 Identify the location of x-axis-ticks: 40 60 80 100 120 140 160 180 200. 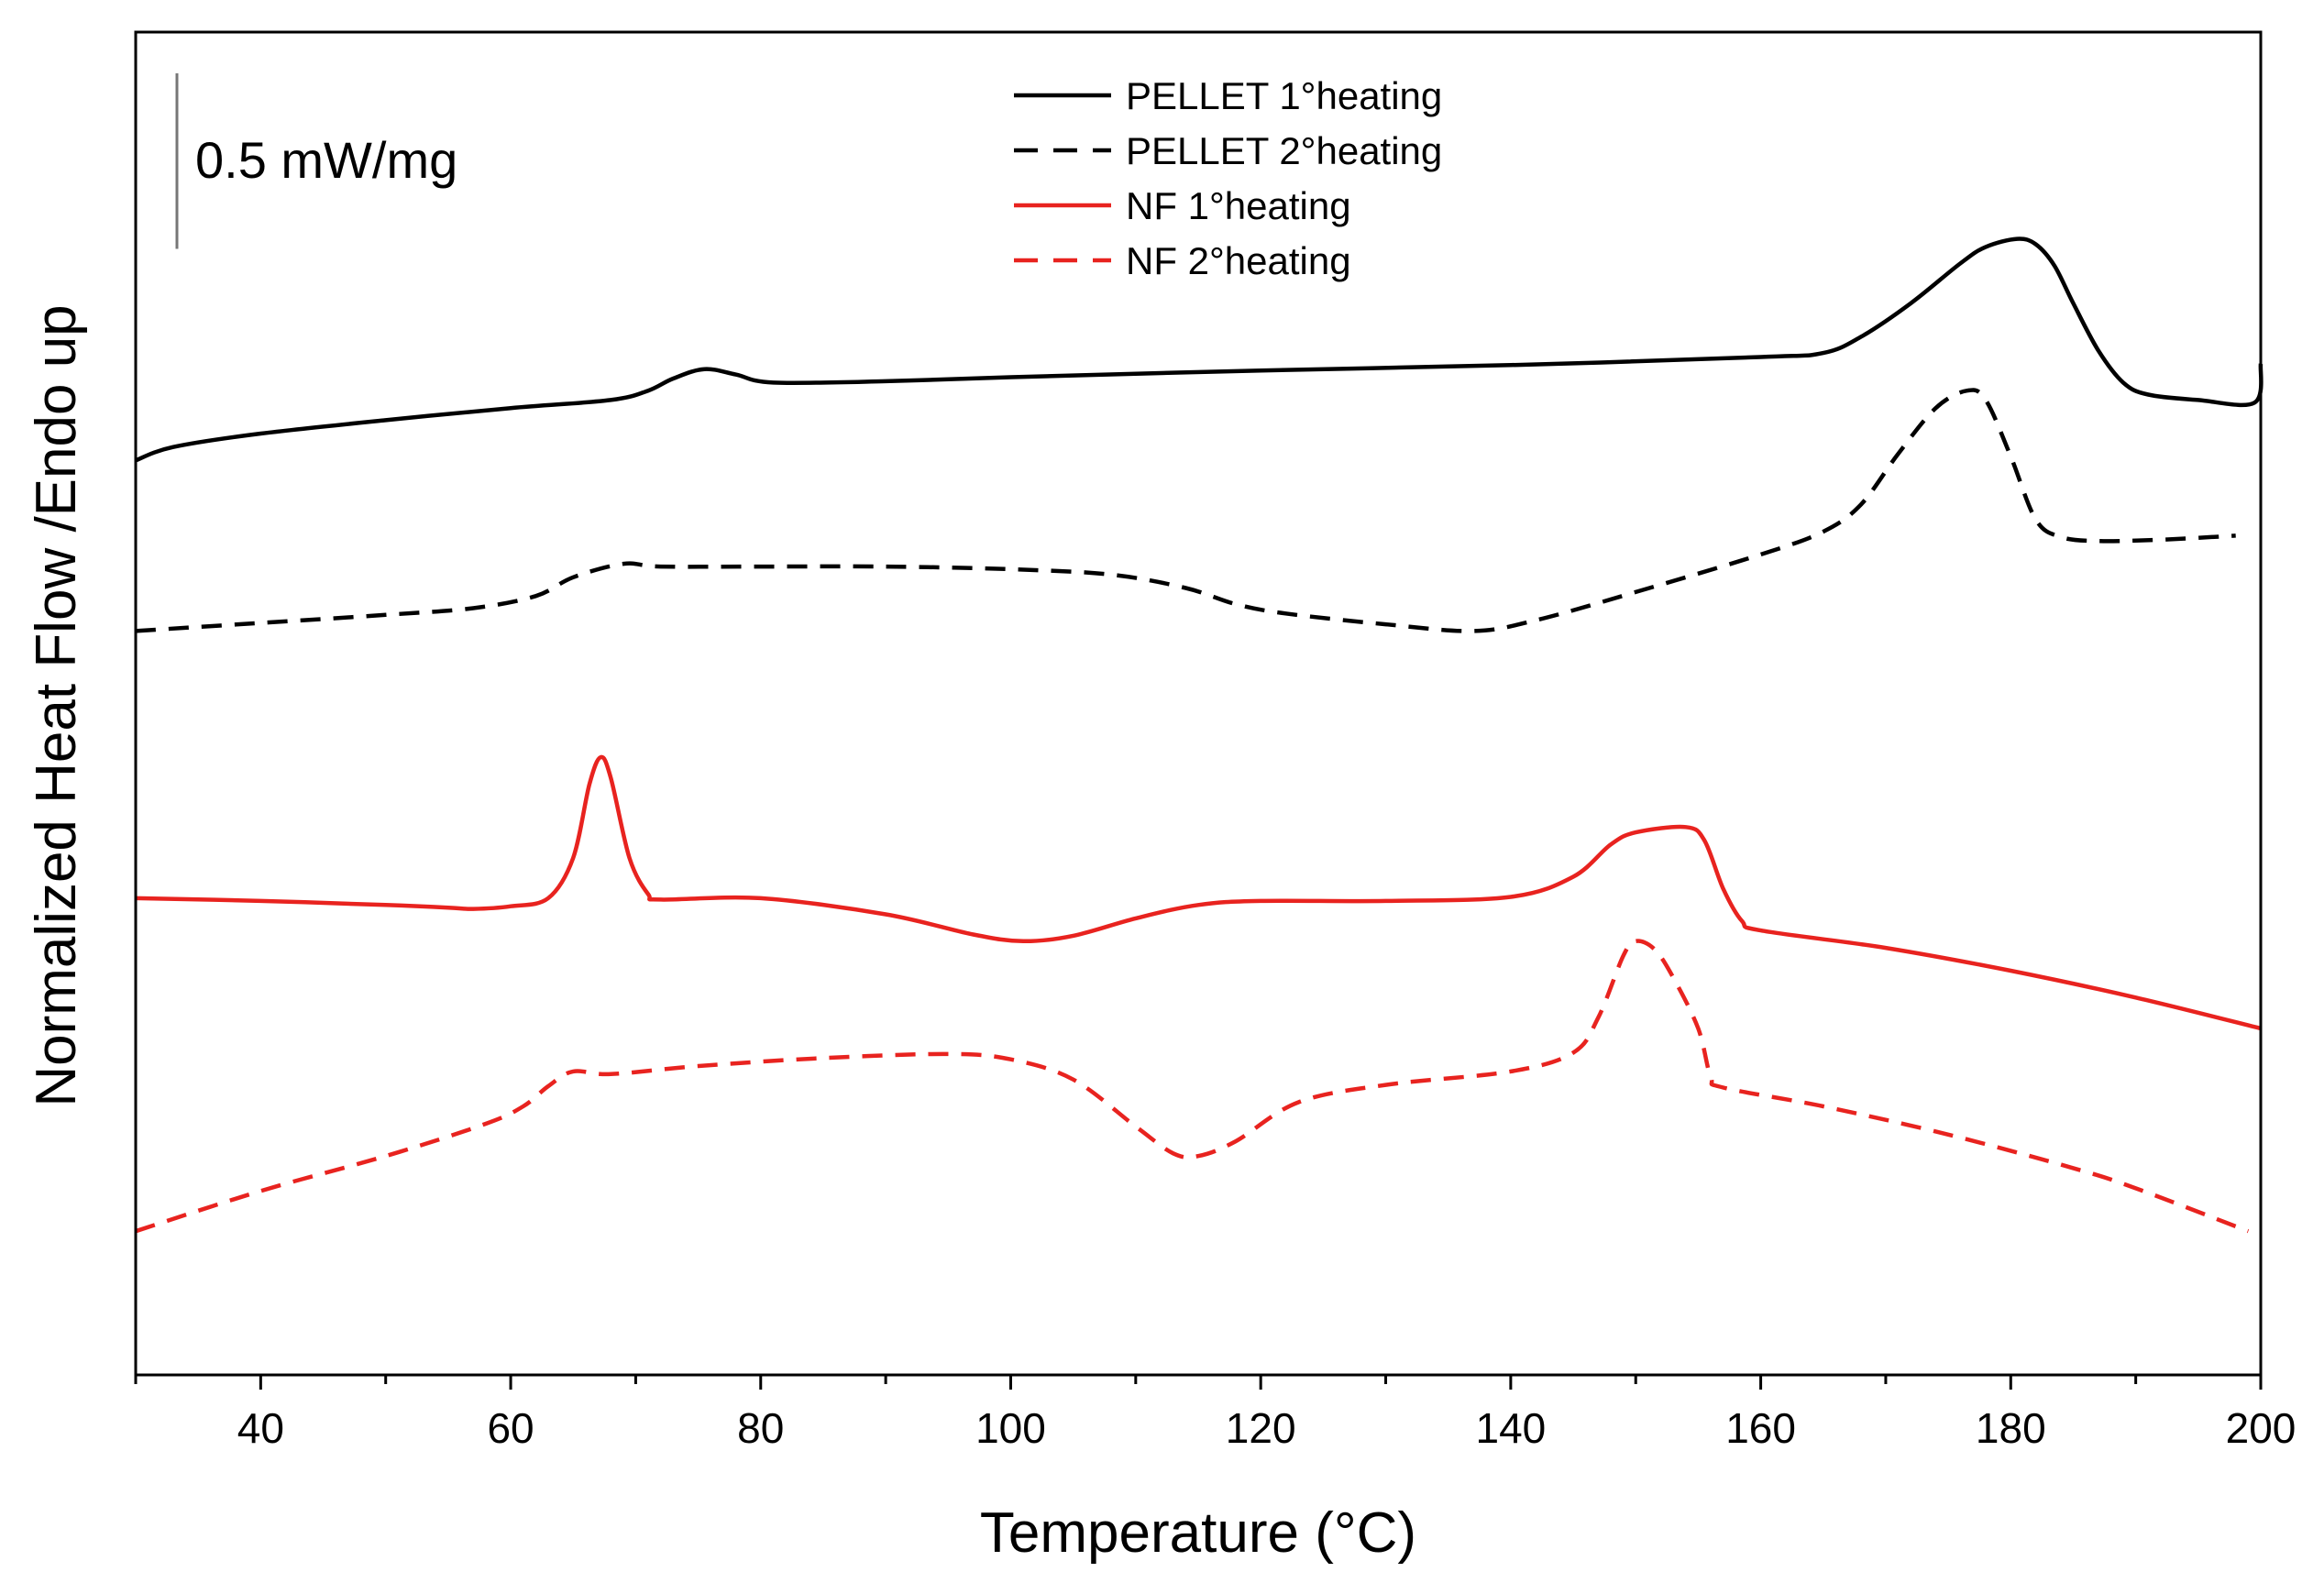
(1215, 1413).